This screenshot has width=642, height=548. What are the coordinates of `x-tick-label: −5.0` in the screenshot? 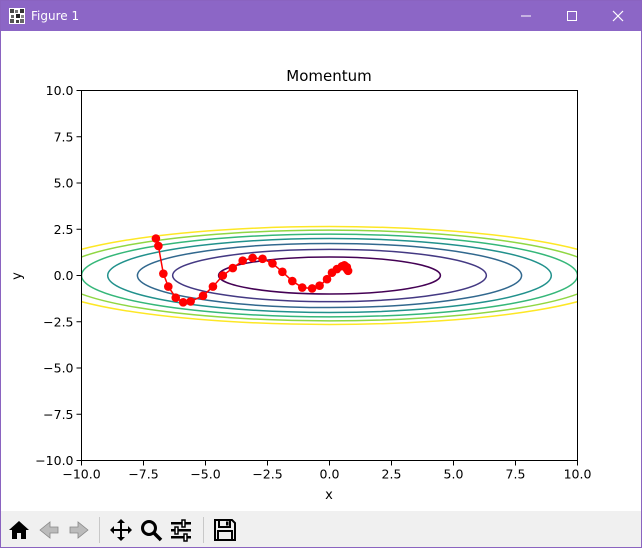 It's located at (205, 474).